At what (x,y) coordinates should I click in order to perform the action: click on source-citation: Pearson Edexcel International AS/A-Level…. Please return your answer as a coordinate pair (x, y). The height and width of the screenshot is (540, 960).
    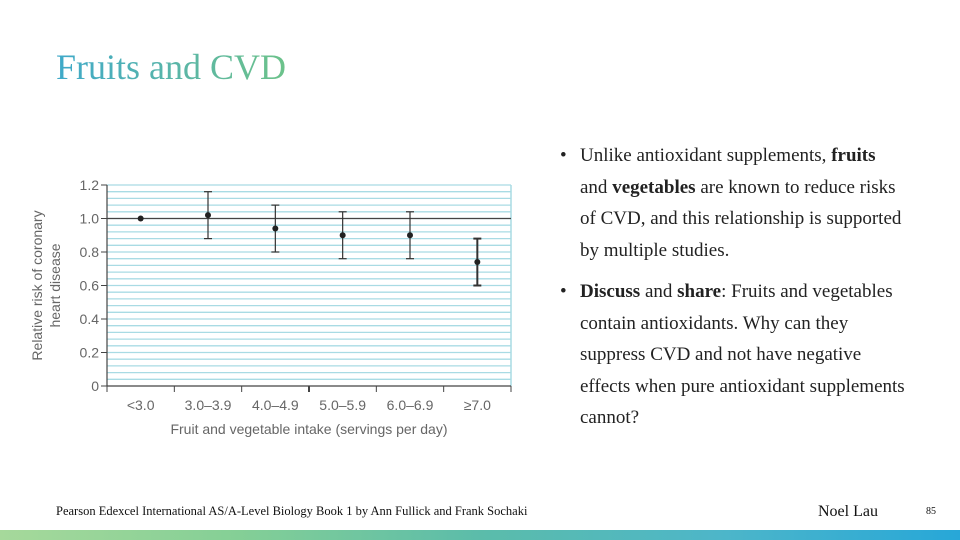
    Looking at the image, I should click on (292, 511).